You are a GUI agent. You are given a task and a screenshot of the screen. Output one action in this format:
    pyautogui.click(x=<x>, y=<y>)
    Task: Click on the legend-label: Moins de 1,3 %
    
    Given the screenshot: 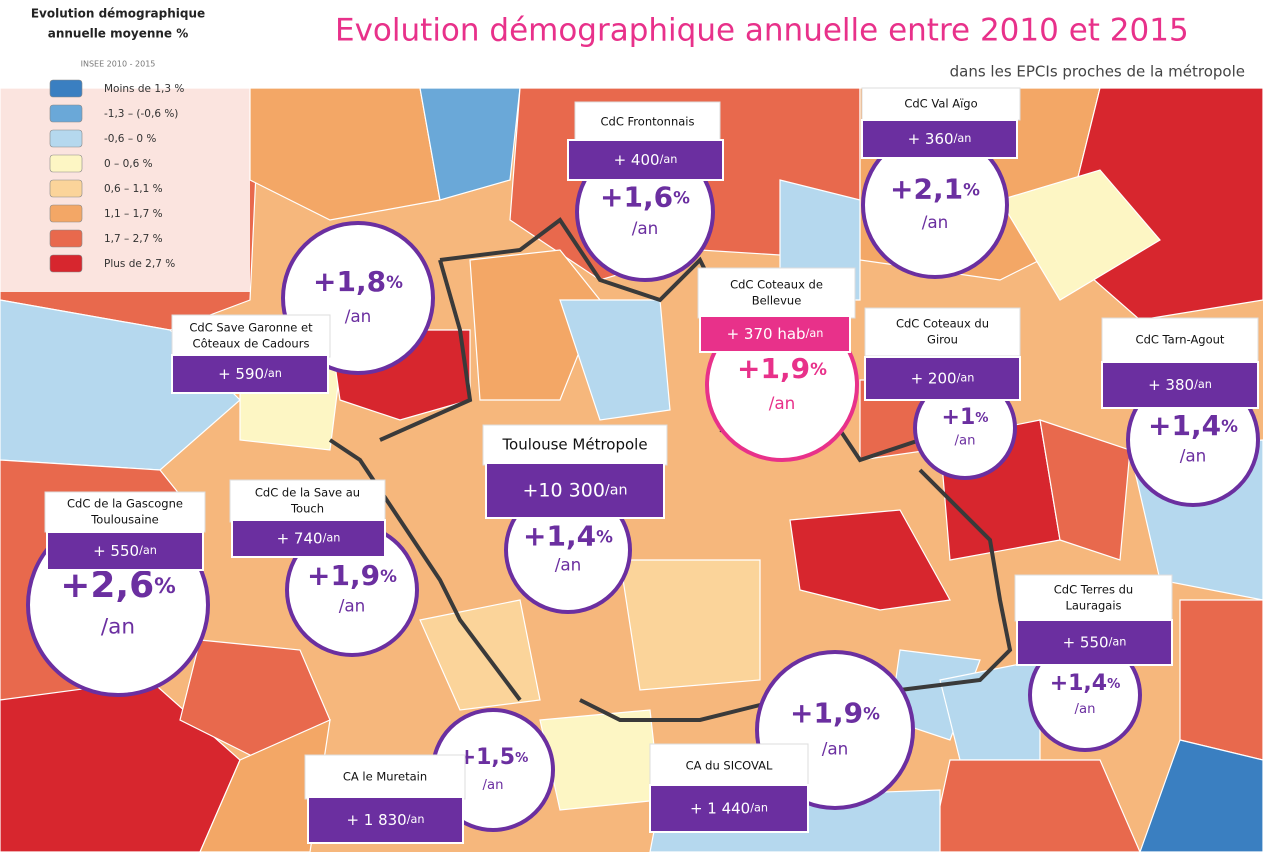 What is the action you would take?
    pyautogui.click(x=144, y=89)
    